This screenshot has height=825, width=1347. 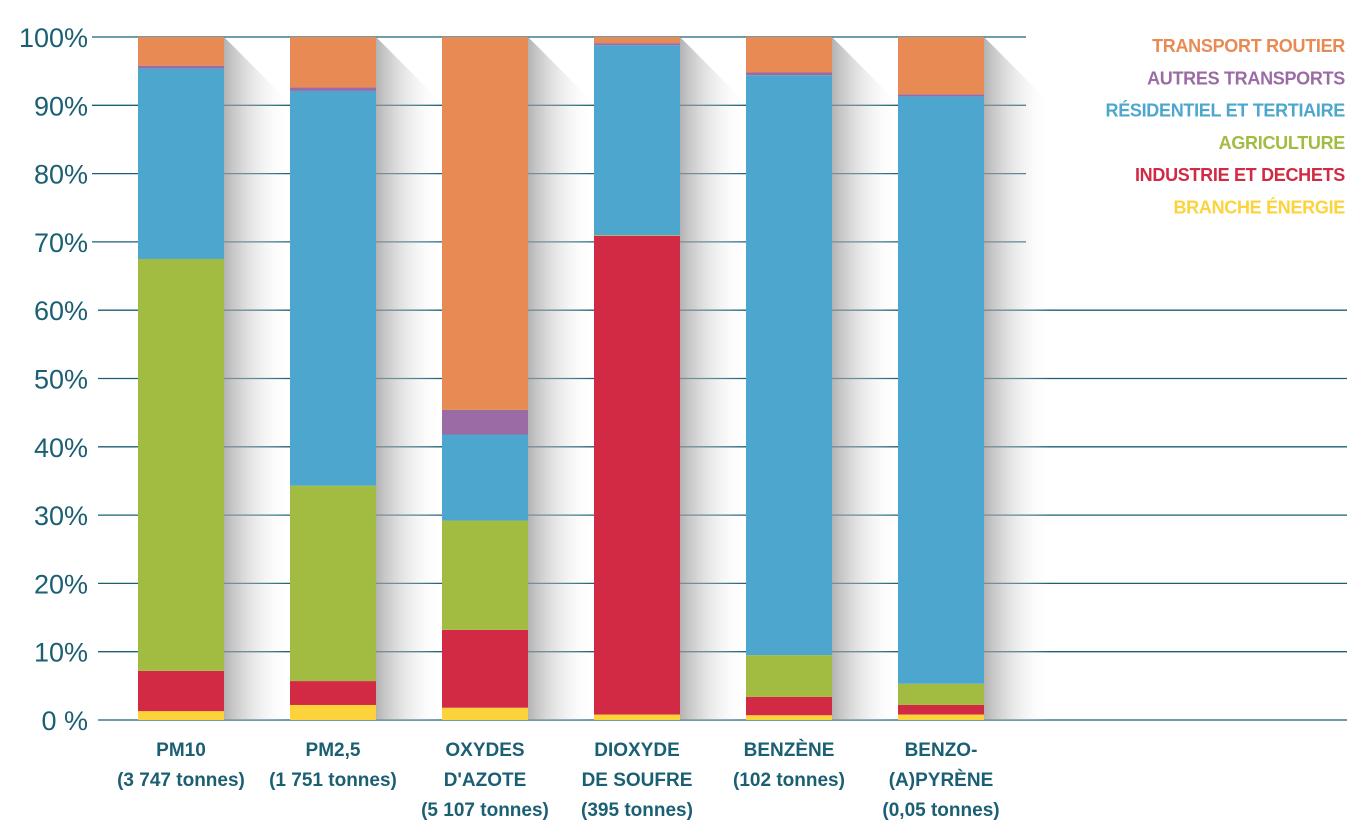 What do you see at coordinates (1282, 143) in the screenshot?
I see `legend-item: AGRICULTURE` at bounding box center [1282, 143].